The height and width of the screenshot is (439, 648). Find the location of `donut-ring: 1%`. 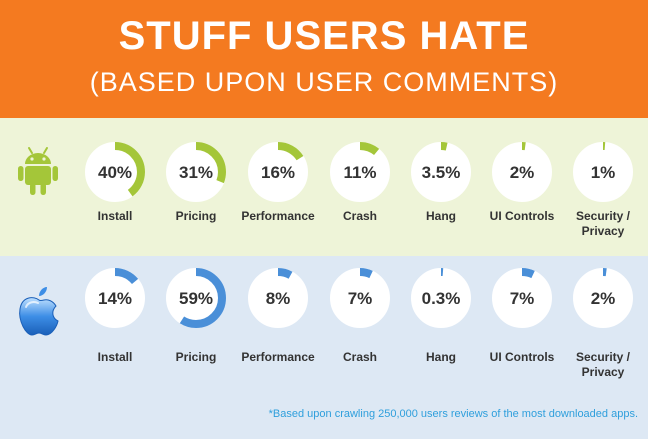

donut-ring: 1% is located at coordinates (603, 172).